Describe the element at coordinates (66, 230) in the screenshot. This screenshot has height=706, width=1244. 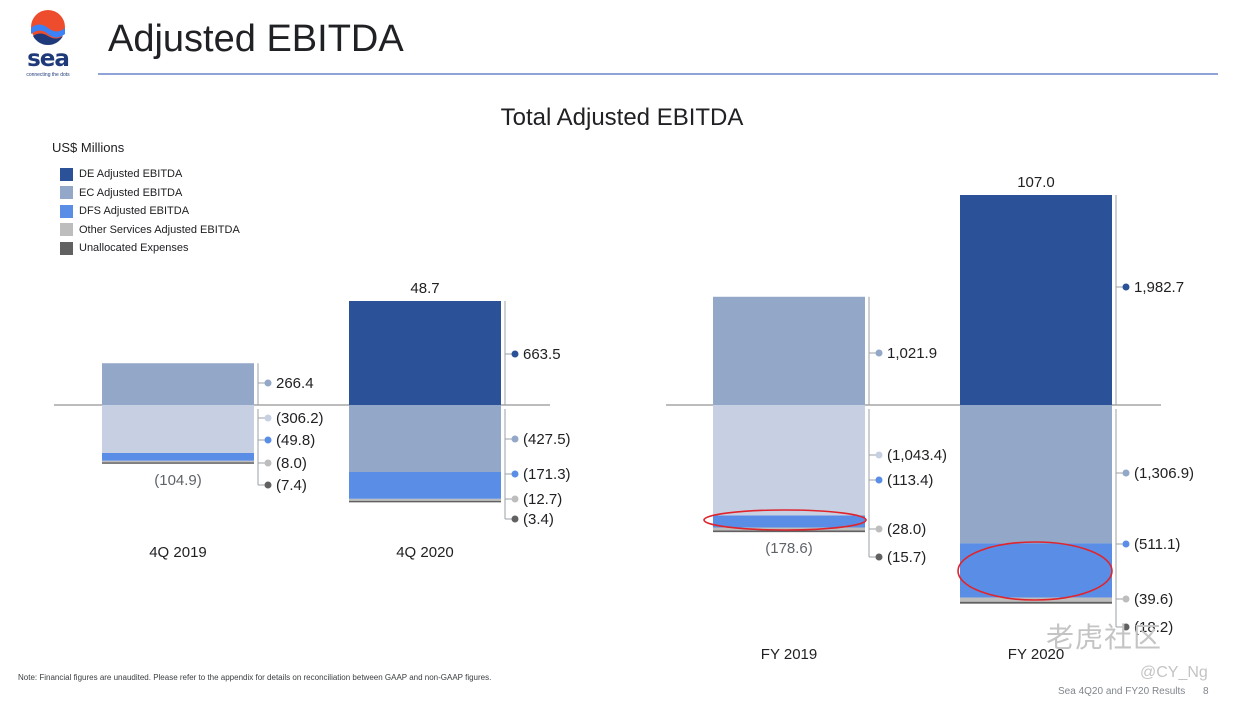
I see `legend-swatch-other` at that location.